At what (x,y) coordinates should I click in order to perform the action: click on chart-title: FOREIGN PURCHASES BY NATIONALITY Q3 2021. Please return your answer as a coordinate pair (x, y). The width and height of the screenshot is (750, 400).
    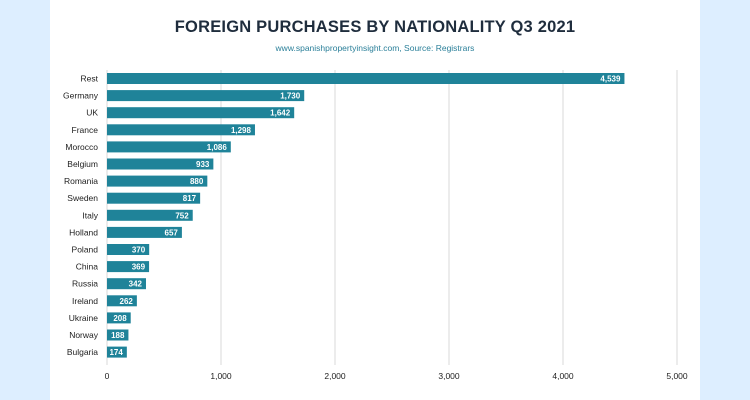
    Looking at the image, I should click on (375, 27).